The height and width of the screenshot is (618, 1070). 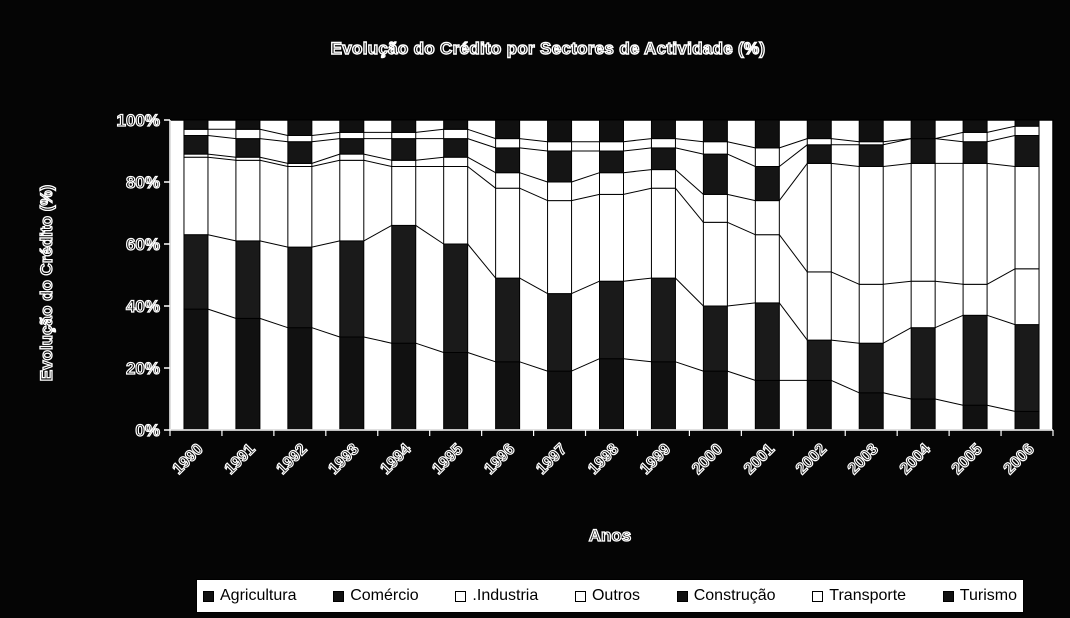 What do you see at coordinates (258, 595) in the screenshot?
I see `legend-label: Agricultura` at bounding box center [258, 595].